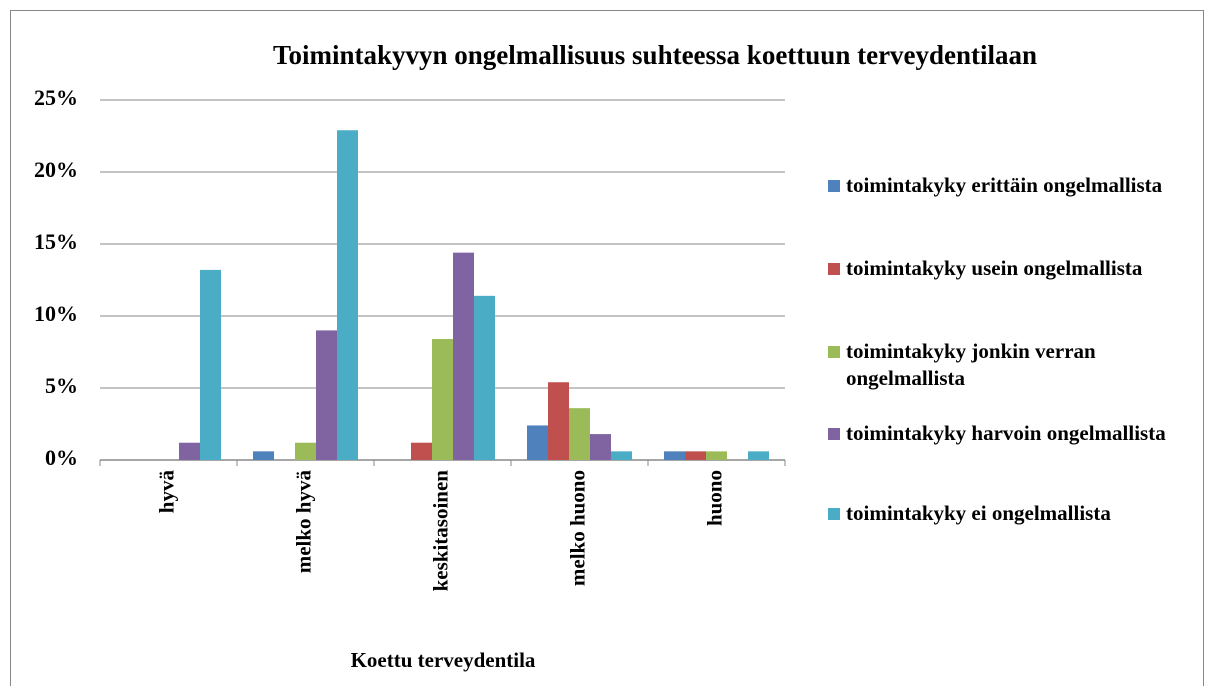 The height and width of the screenshot is (686, 1214). I want to click on x-tick-label: melko hyvä, so click(303, 522).